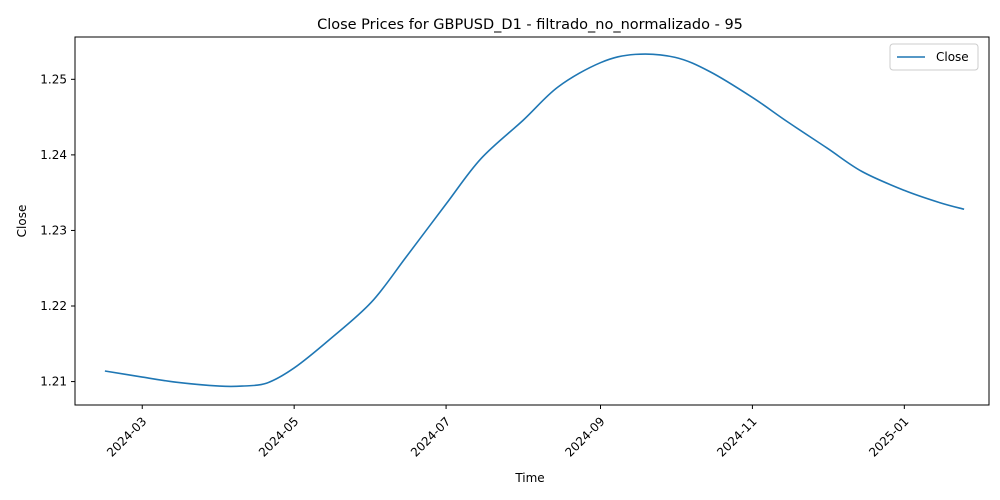 This screenshot has height=500, width=1000. What do you see at coordinates (53, 230) in the screenshot?
I see `y-tick-label-2: 1.23` at bounding box center [53, 230].